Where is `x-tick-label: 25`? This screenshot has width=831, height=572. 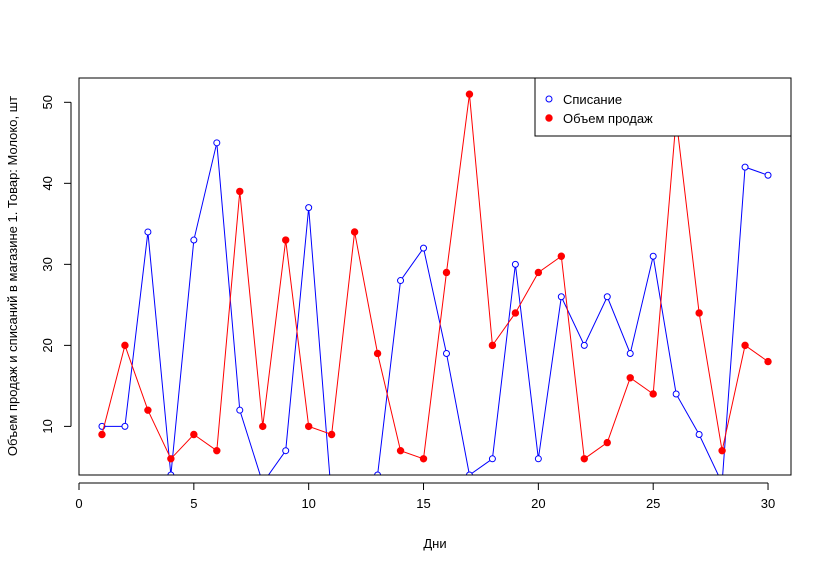 x-tick-label: 25 is located at coordinates (653, 503).